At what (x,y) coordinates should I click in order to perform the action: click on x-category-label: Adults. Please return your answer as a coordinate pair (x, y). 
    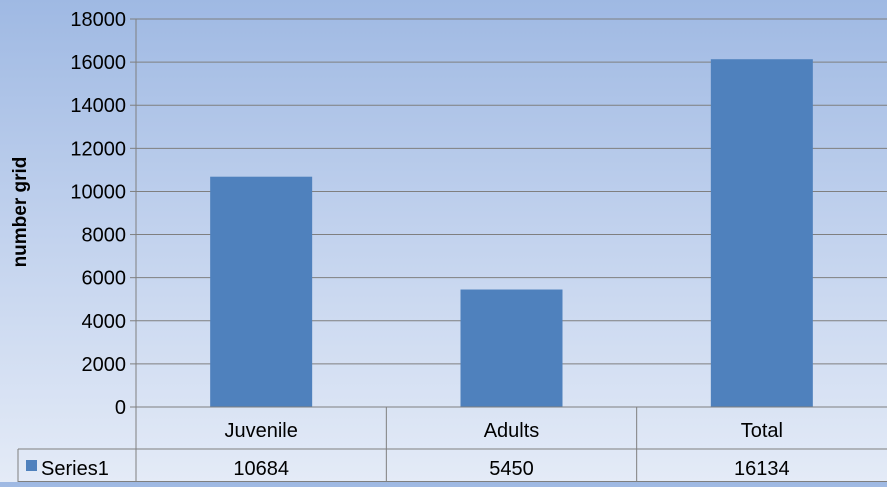
    Looking at the image, I should click on (512, 431).